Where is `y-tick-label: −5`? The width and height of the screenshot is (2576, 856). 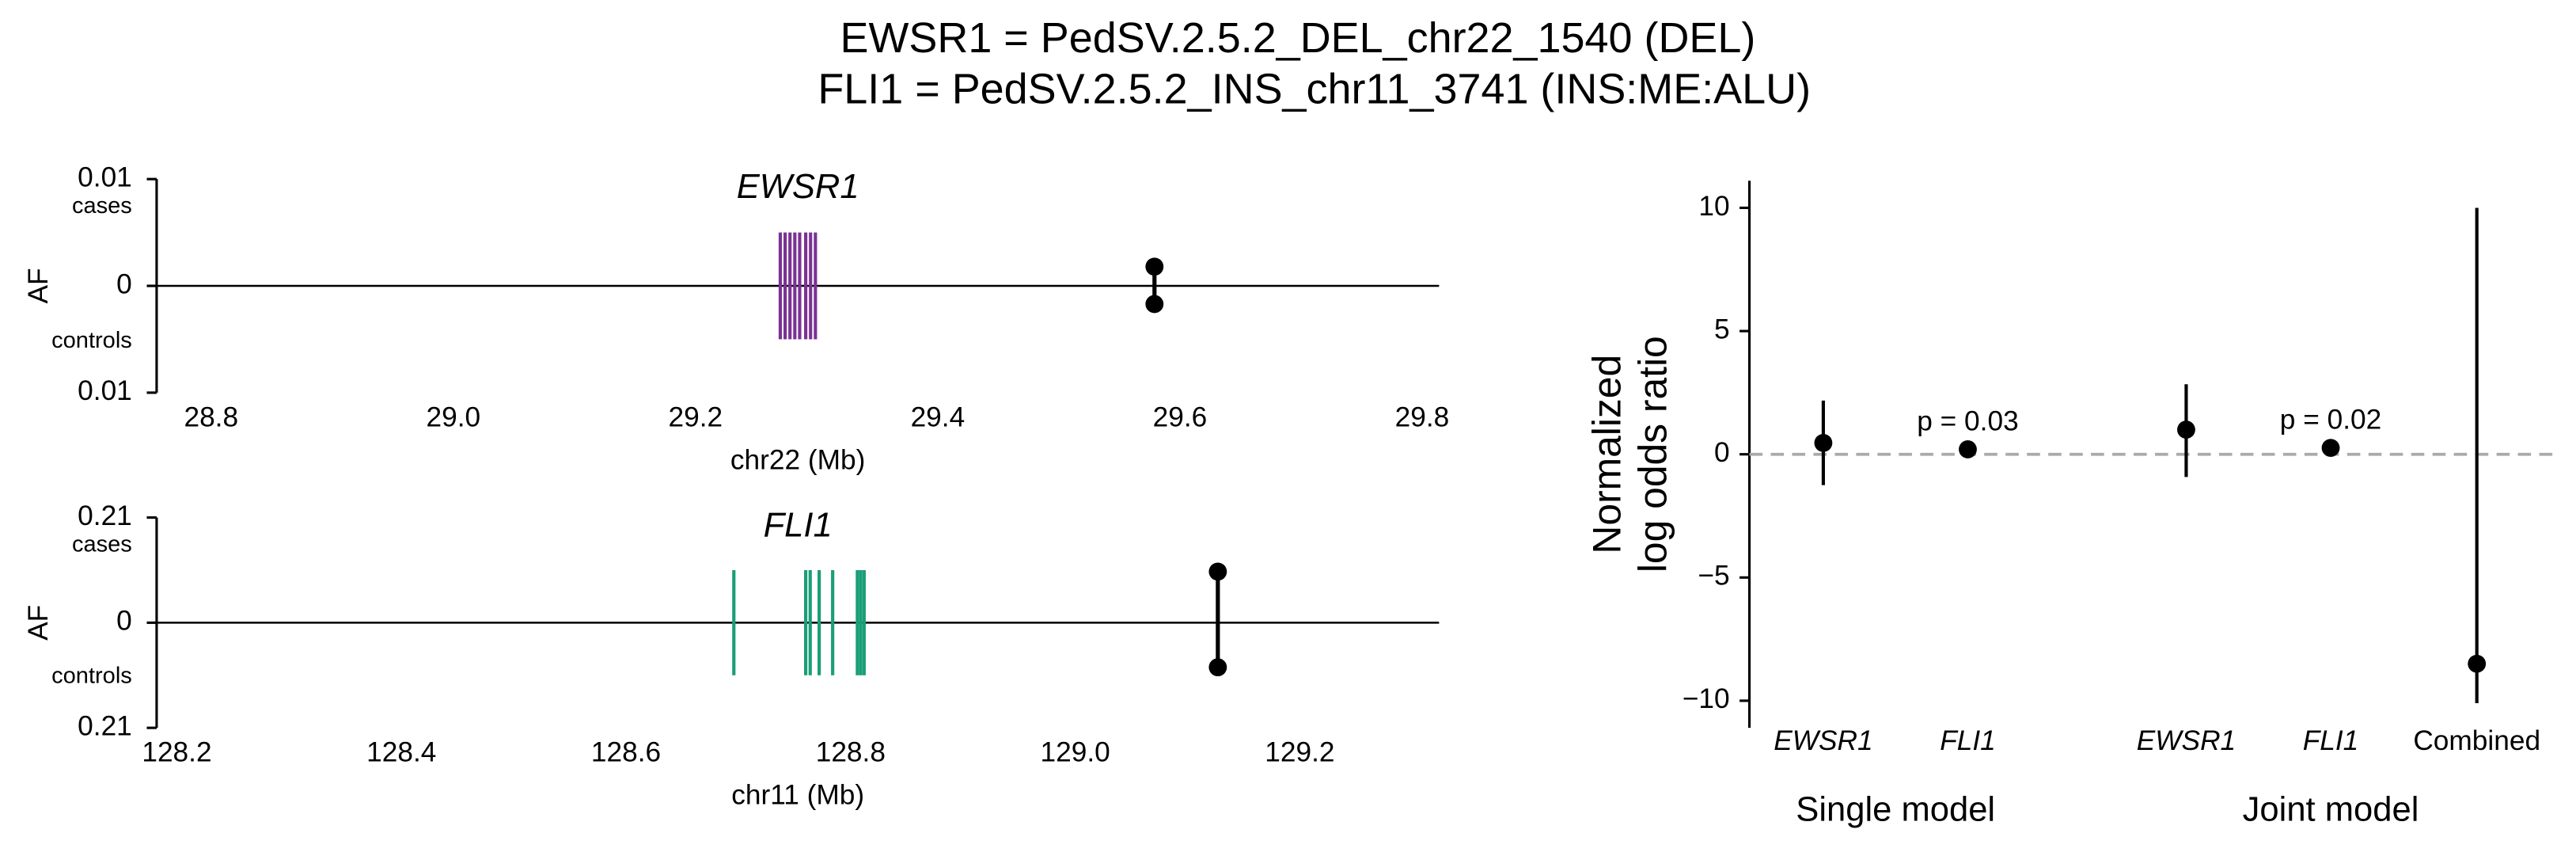
y-tick-label: −5 is located at coordinates (1713, 576).